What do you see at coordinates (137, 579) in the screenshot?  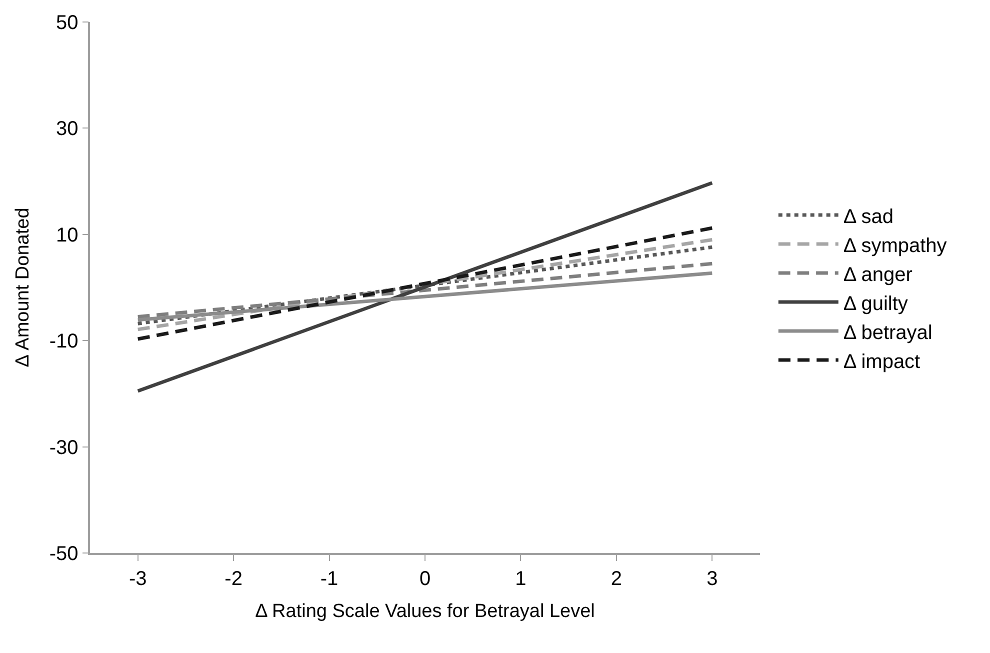 I see `x-tick-label: -3` at bounding box center [137, 579].